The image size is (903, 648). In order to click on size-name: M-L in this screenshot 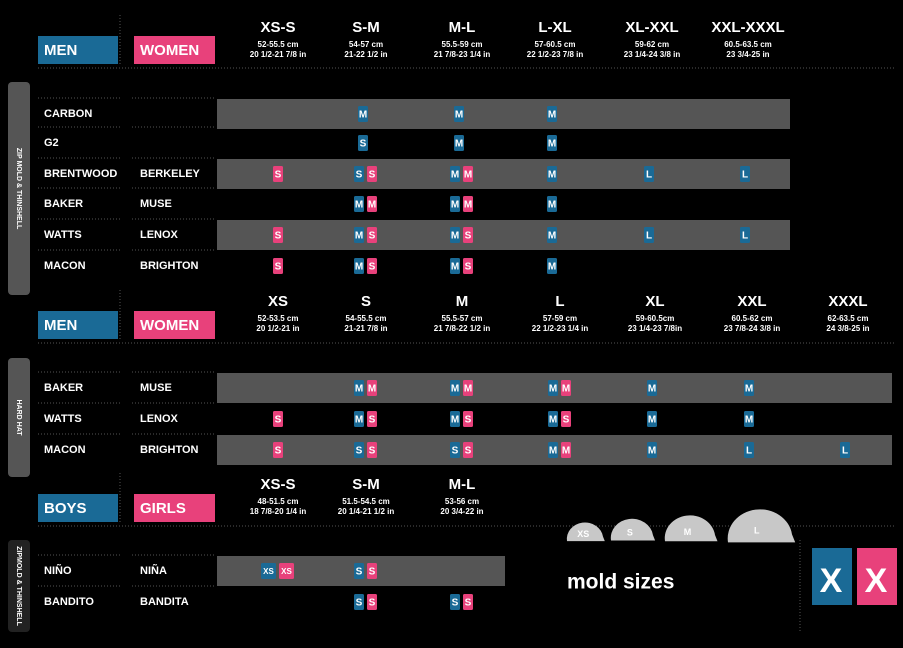, I will do `click(462, 484)`.